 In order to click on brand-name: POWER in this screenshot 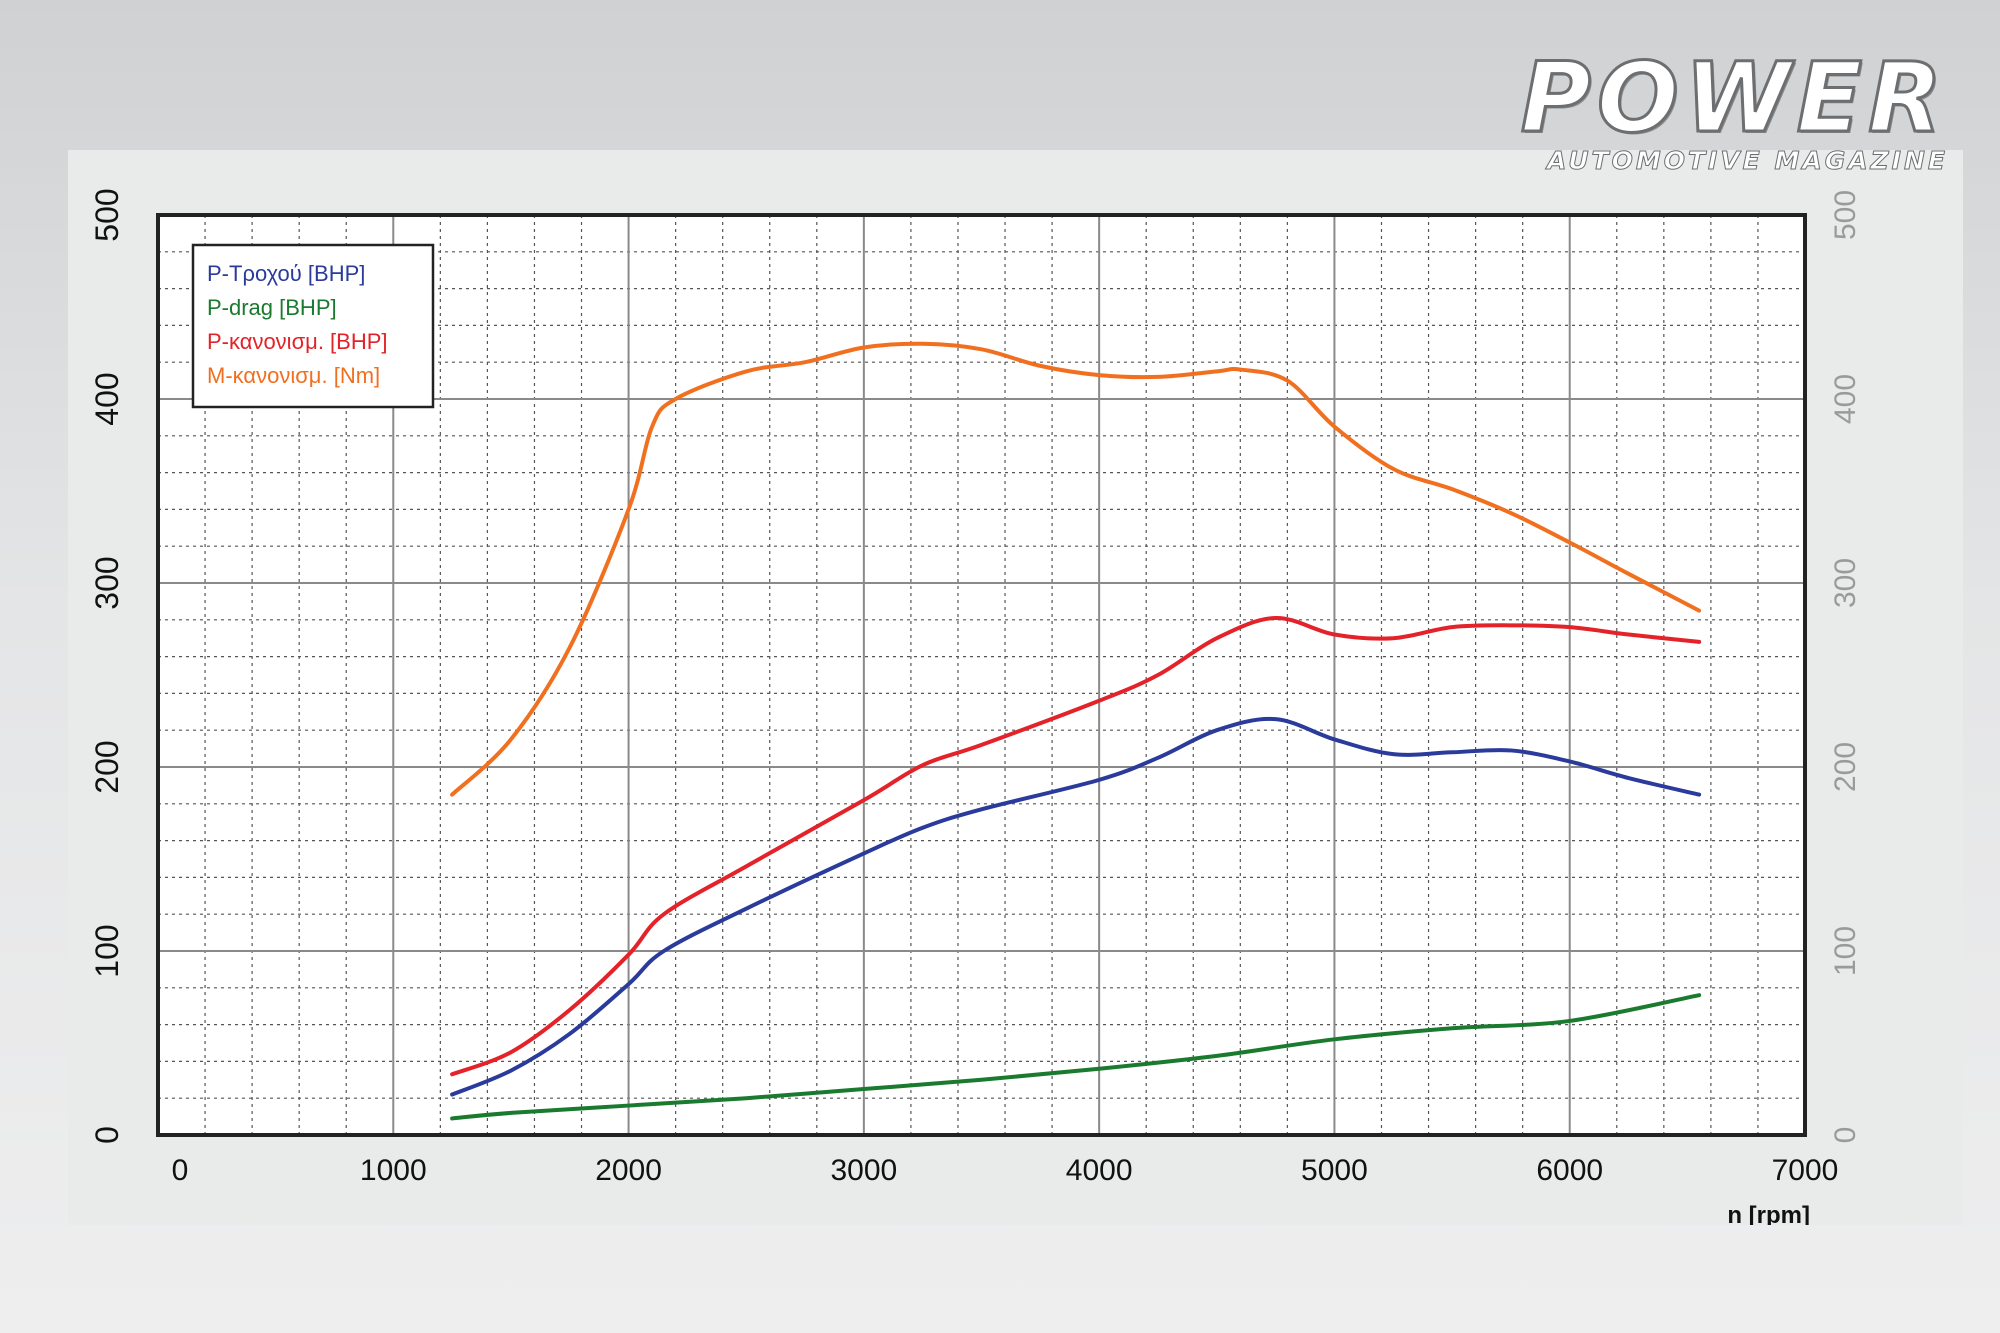, I will do `click(1733, 98)`.